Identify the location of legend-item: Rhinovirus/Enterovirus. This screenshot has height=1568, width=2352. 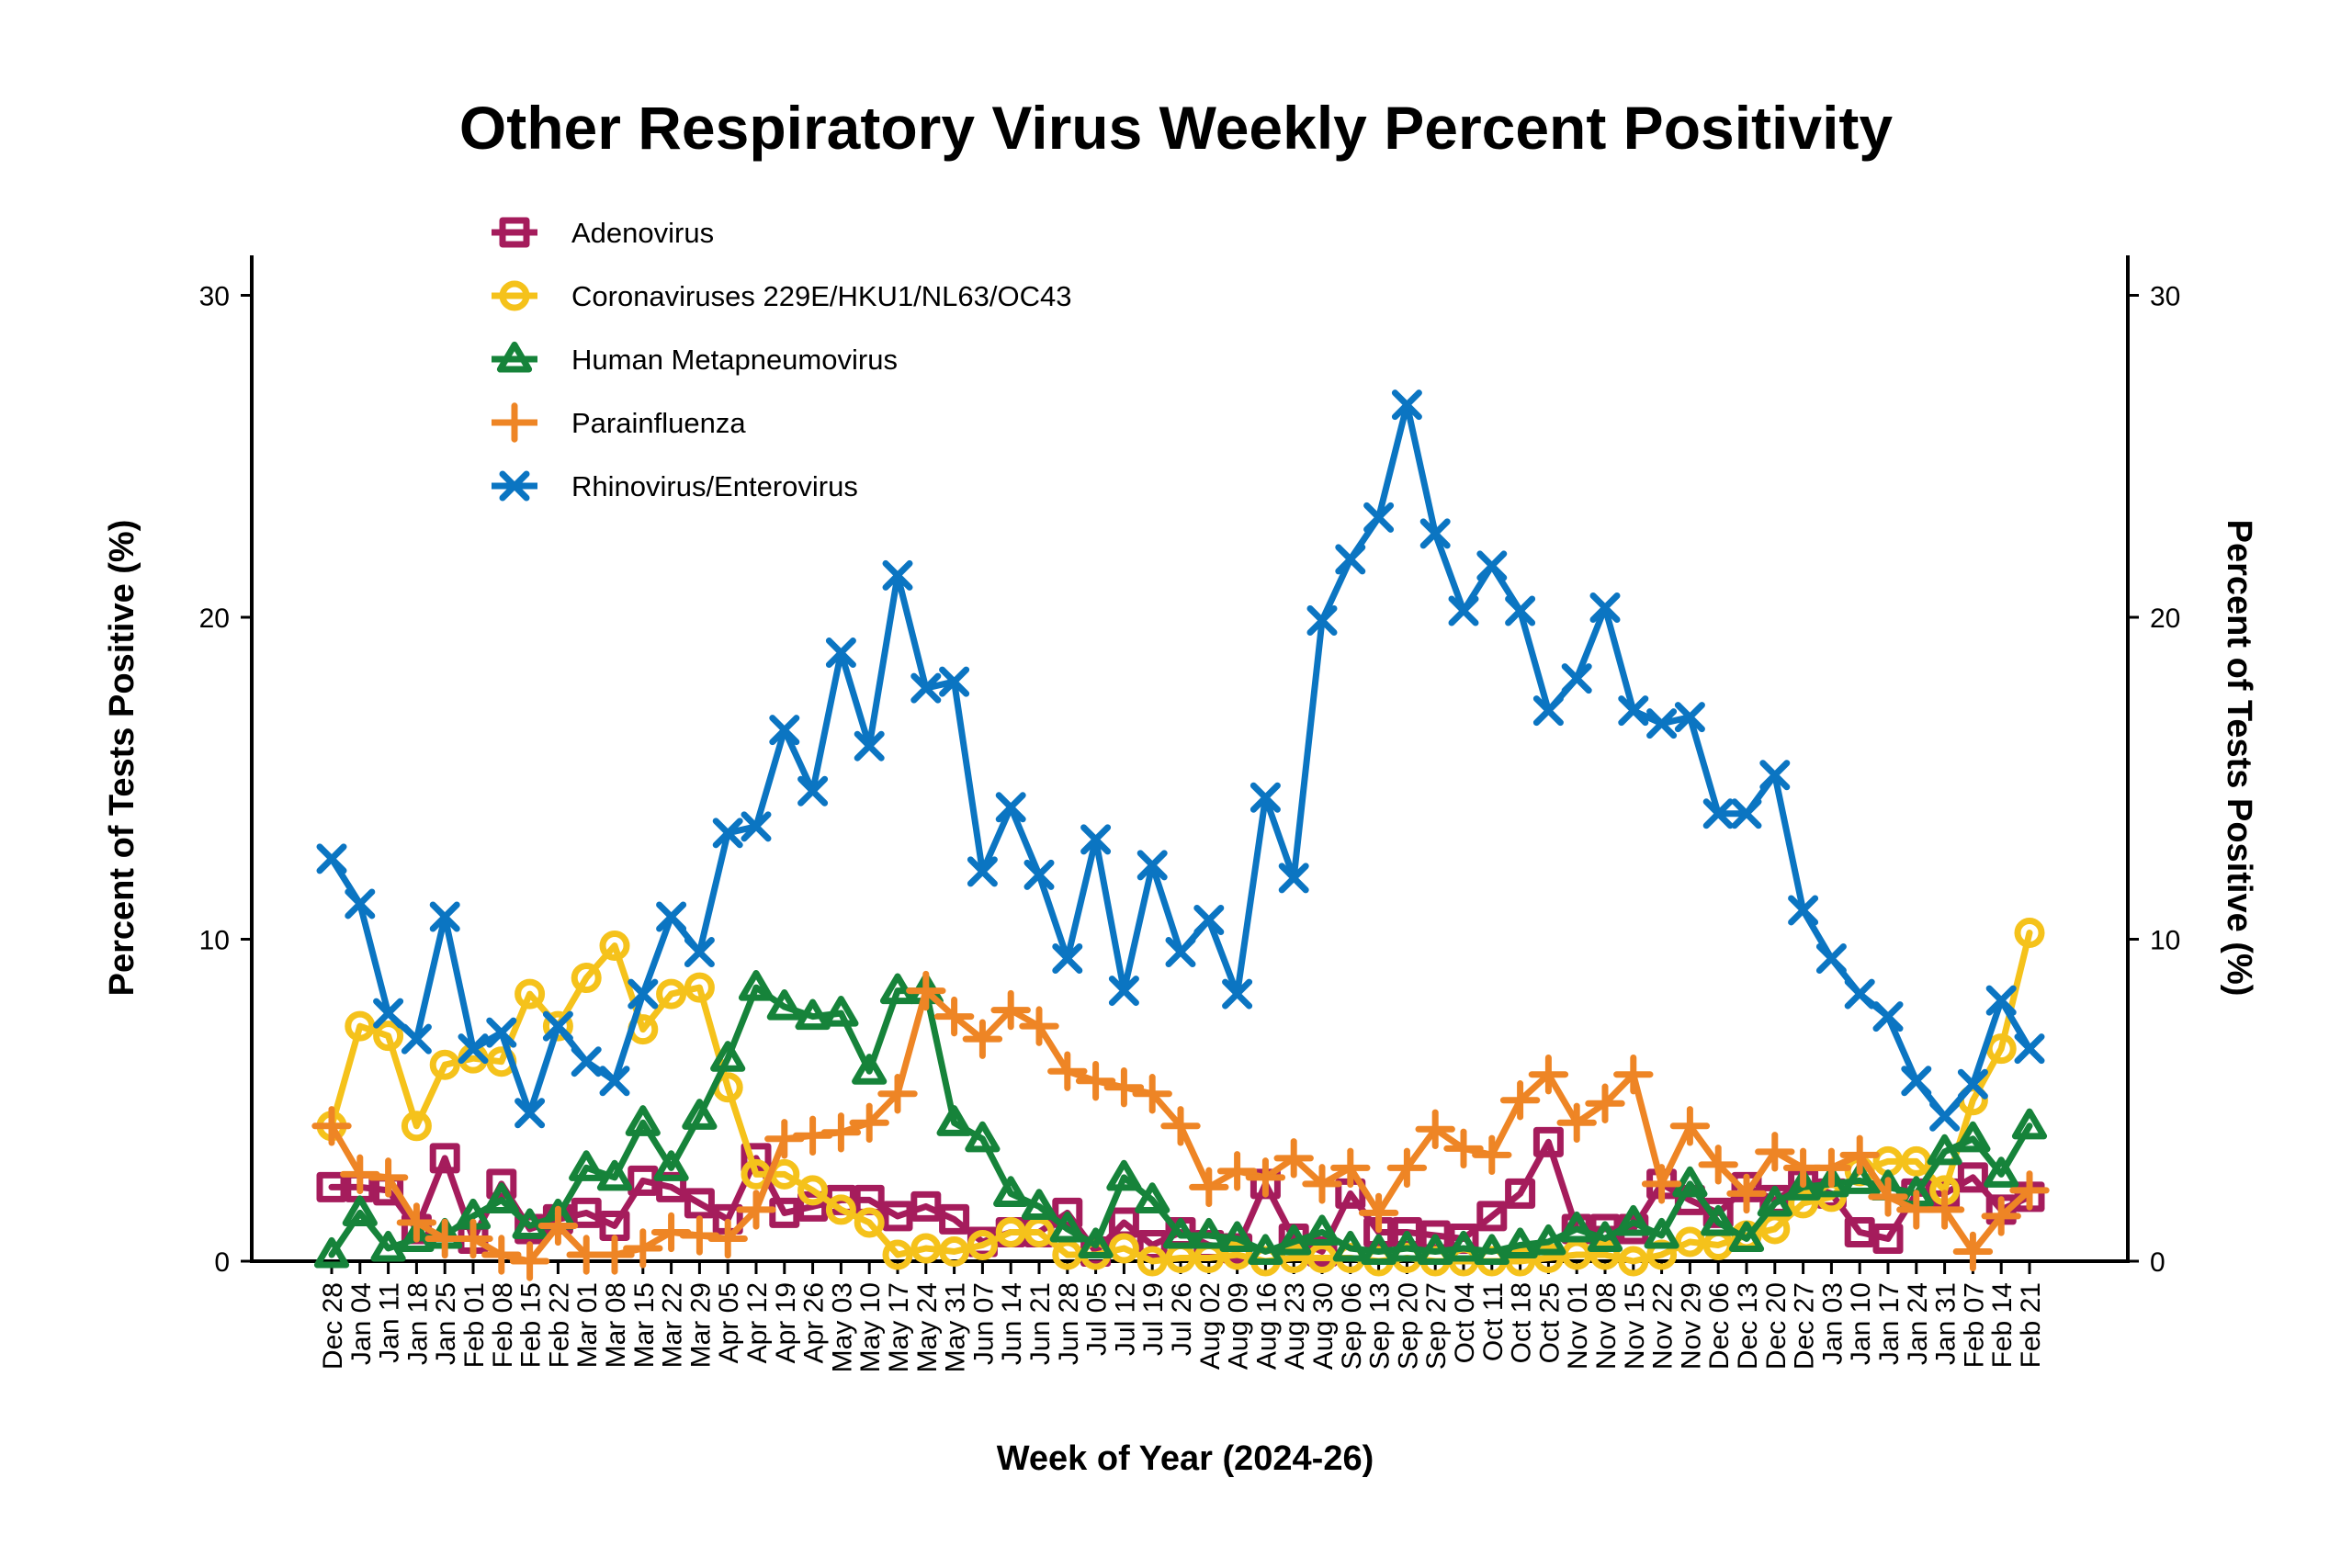
(675, 486).